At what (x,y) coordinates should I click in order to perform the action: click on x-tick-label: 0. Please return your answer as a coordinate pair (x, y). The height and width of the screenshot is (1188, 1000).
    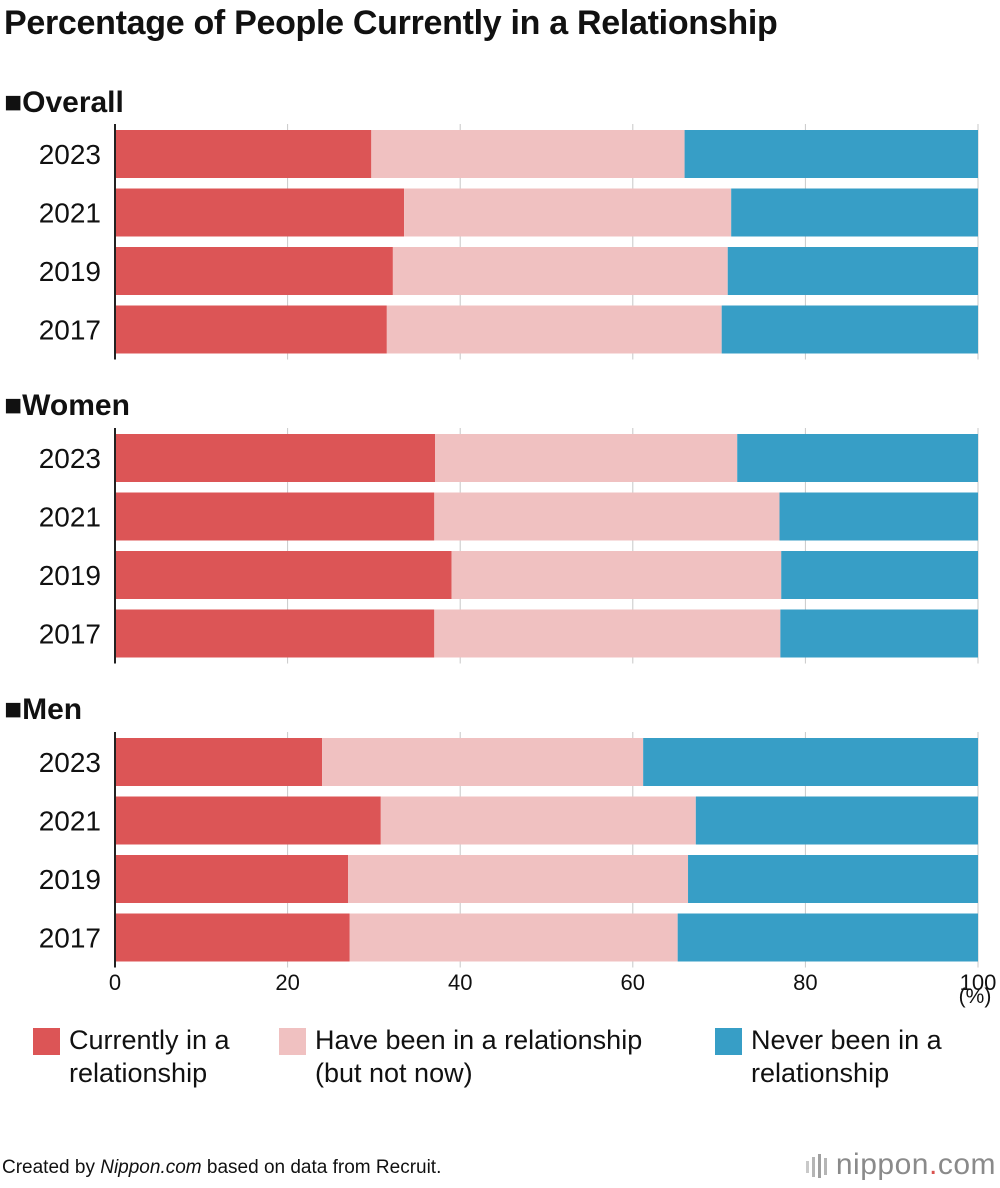
    Looking at the image, I should click on (115, 982).